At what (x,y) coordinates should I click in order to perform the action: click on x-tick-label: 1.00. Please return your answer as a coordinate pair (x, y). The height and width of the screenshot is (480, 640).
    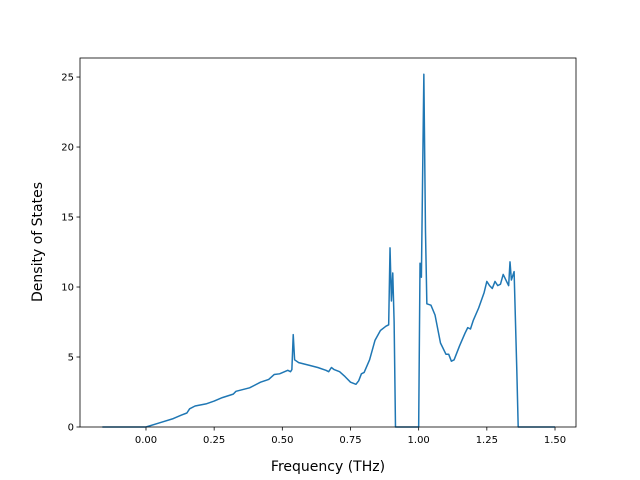
    Looking at the image, I should click on (419, 440).